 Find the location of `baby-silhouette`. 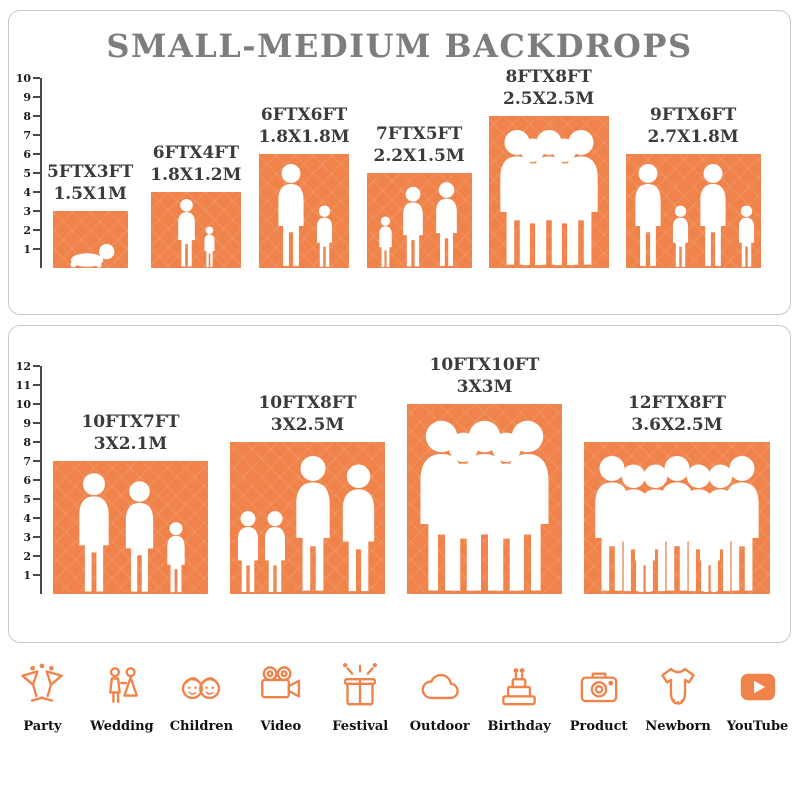

baby-silhouette is located at coordinates (90, 255).